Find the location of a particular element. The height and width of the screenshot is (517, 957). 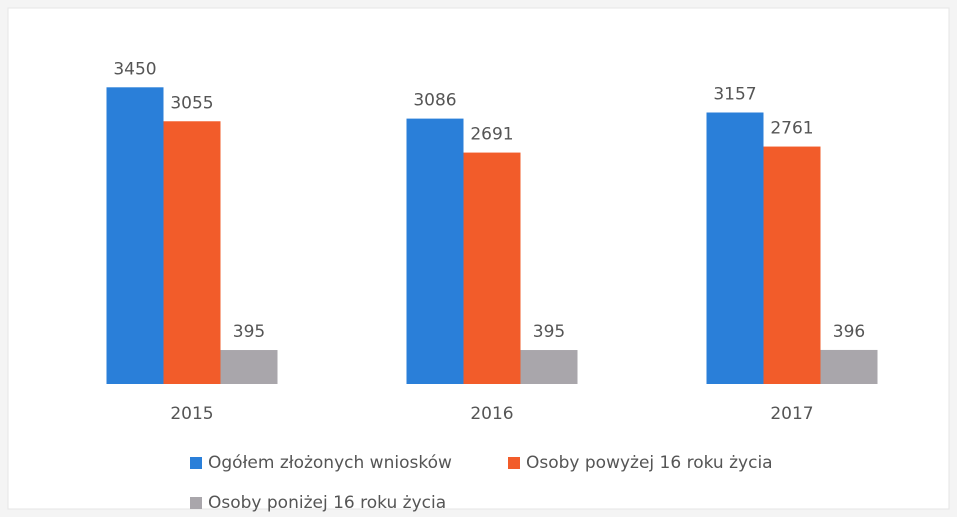

legend-label: Ogółem złożonych wniosków is located at coordinates (330, 463).